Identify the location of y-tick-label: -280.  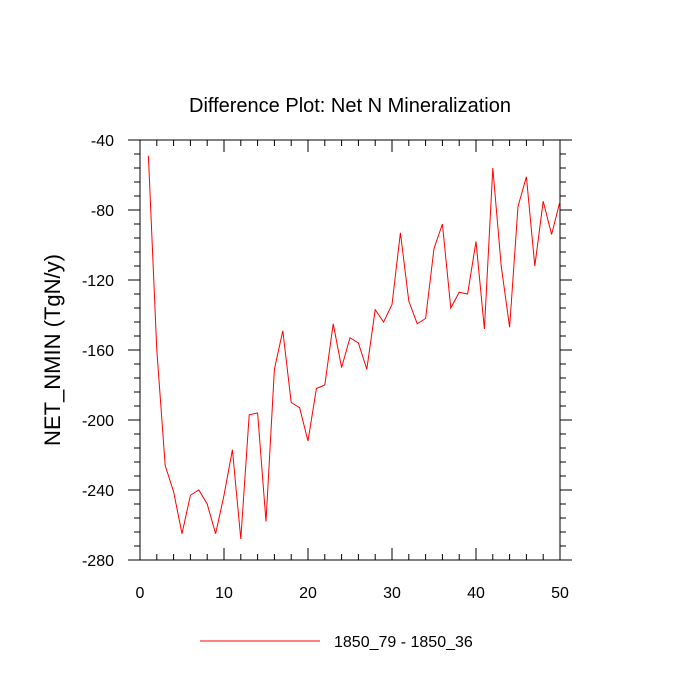
(98, 561).